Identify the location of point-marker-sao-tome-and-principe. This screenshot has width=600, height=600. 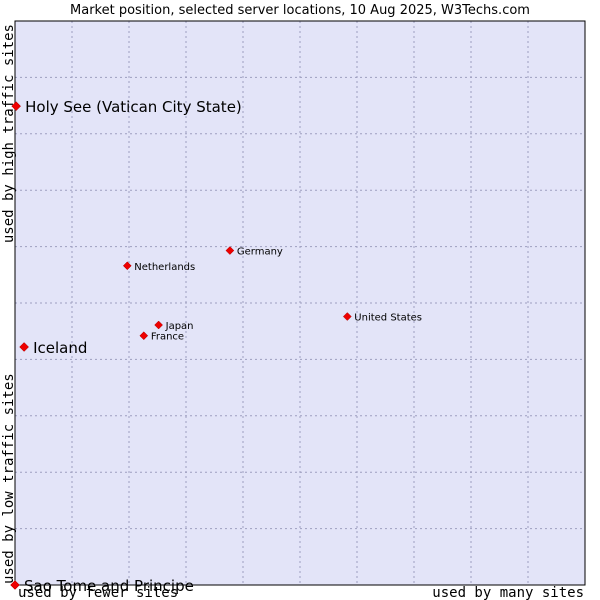
(15, 585).